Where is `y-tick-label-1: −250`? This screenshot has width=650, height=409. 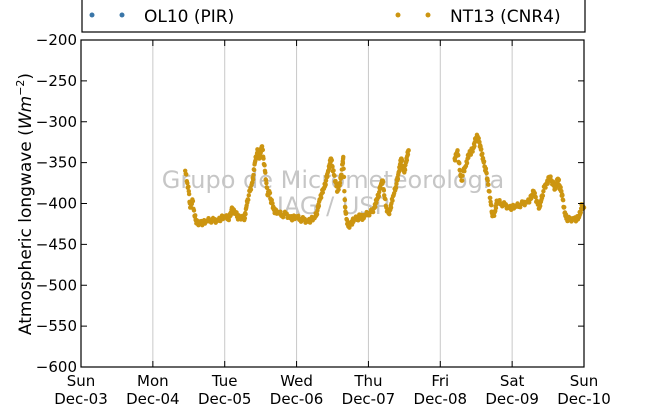
y-tick-label-1: −250 is located at coordinates (56, 81).